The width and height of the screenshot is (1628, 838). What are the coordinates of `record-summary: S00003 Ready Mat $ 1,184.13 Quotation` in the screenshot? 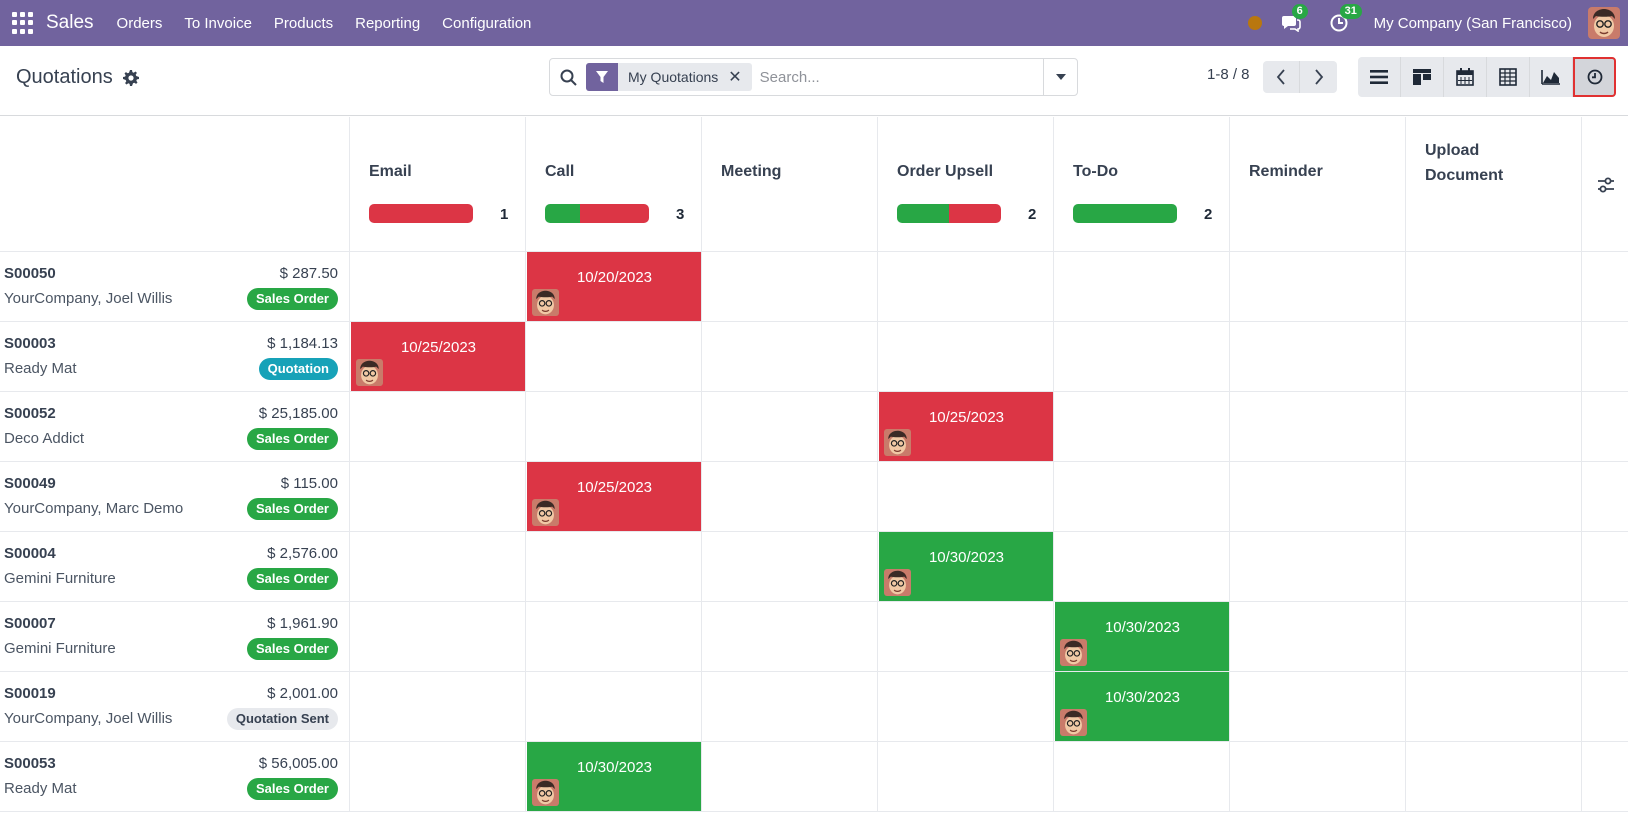 It's located at (174, 356).